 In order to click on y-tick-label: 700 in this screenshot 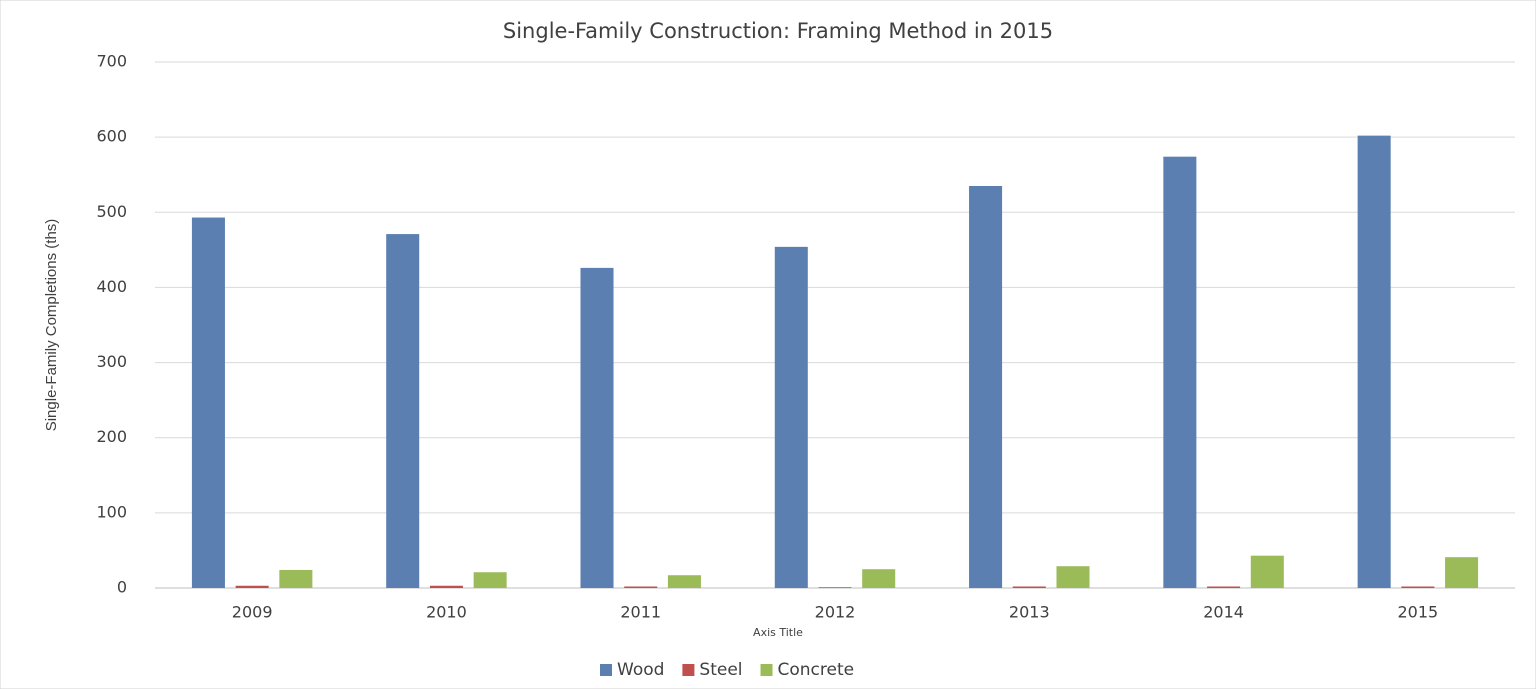, I will do `click(111, 61)`.